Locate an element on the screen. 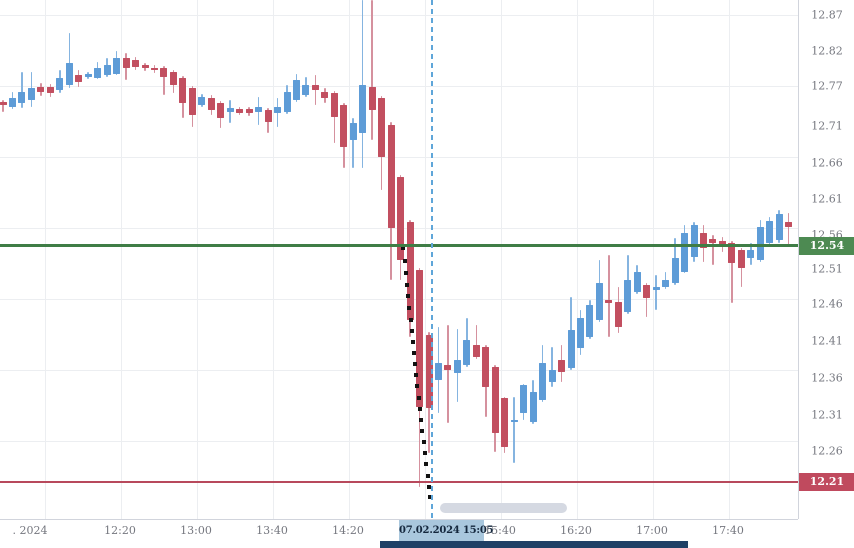 This screenshot has width=854, height=548. price-tick-label: 12.82 is located at coordinates (827, 50).